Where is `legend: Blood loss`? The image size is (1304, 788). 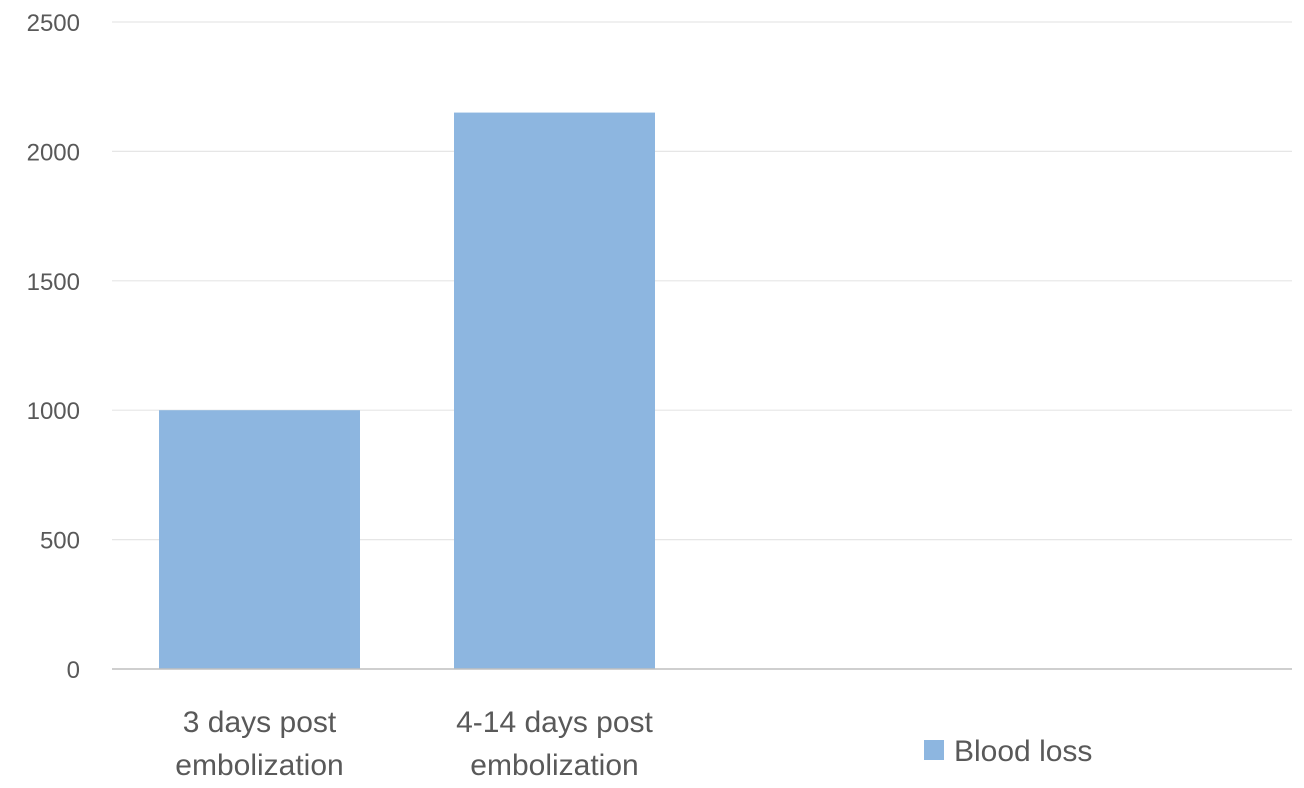
legend: Blood loss is located at coordinates (1008, 751).